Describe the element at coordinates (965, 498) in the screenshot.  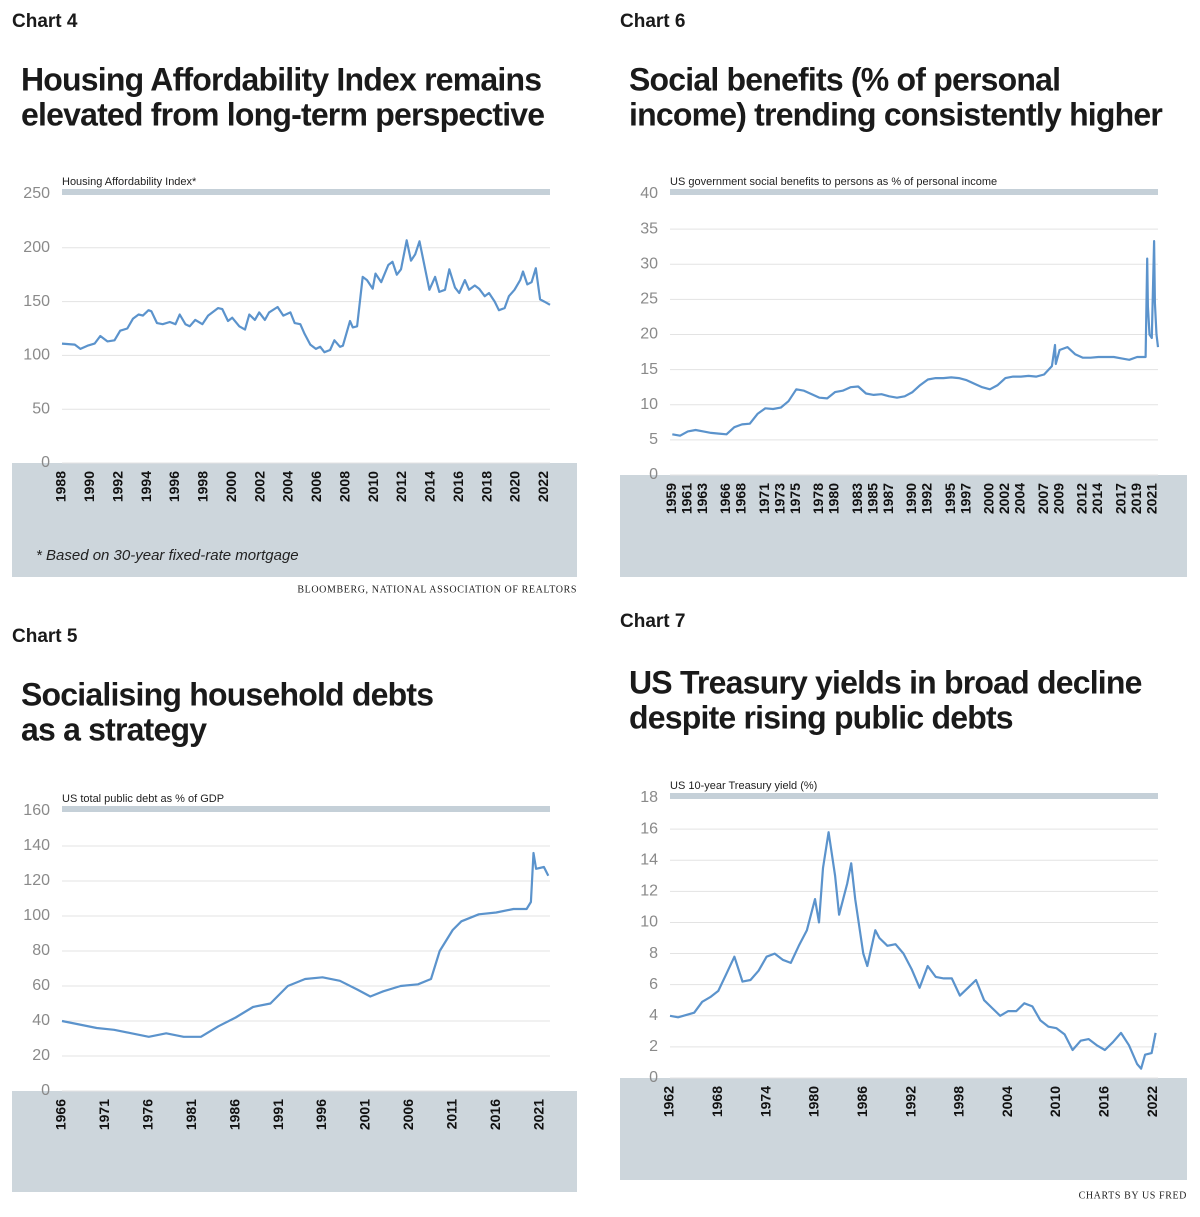
I see `x-tick-label: 1997` at that location.